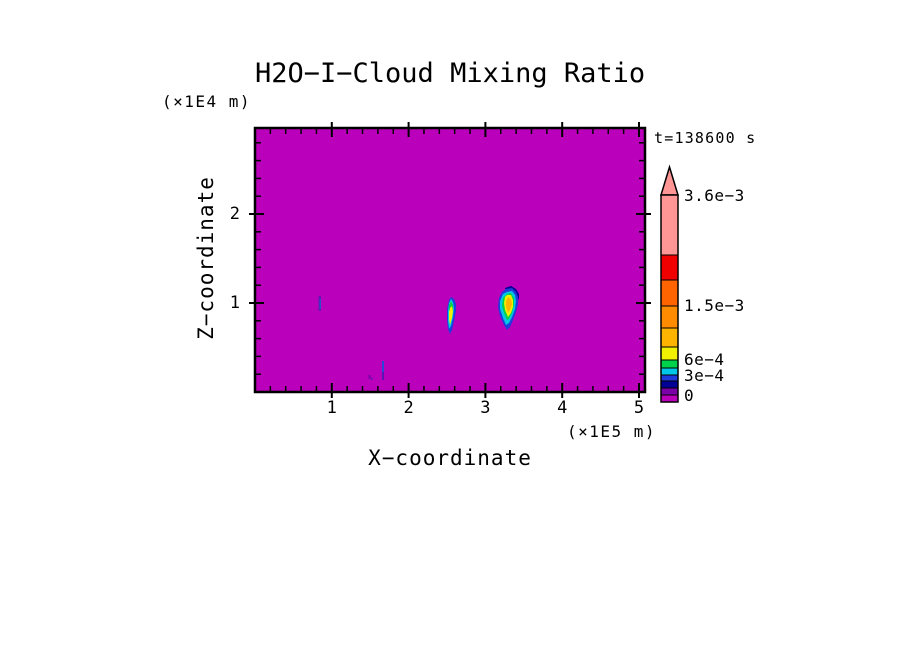  What do you see at coordinates (639, 408) in the screenshot?
I see `x-tick-label: 5` at bounding box center [639, 408].